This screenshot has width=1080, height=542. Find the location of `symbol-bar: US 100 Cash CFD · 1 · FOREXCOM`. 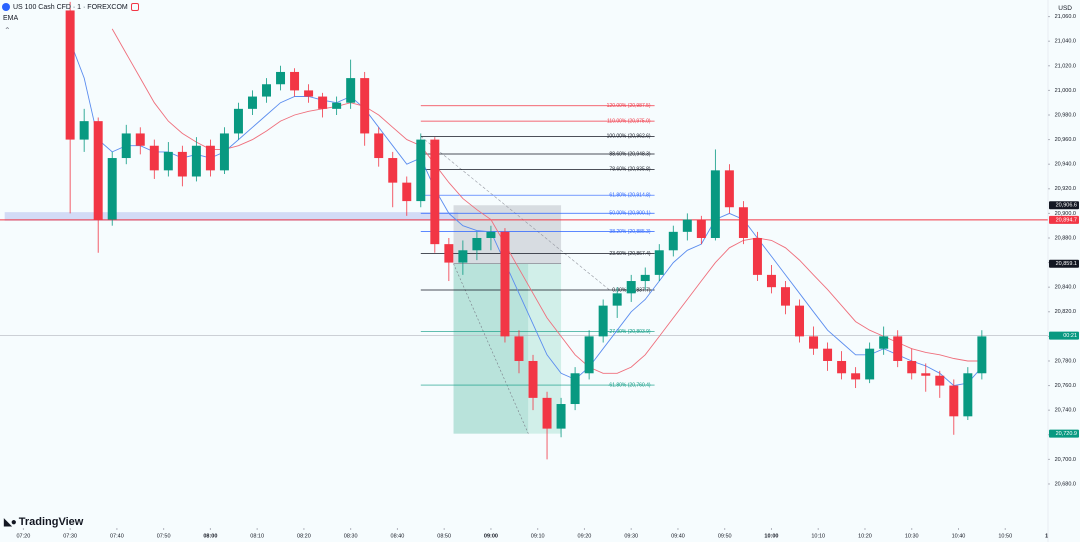

symbol-bar: US 100 Cash CFD · 1 · FOREXCOM is located at coordinates (70, 7).